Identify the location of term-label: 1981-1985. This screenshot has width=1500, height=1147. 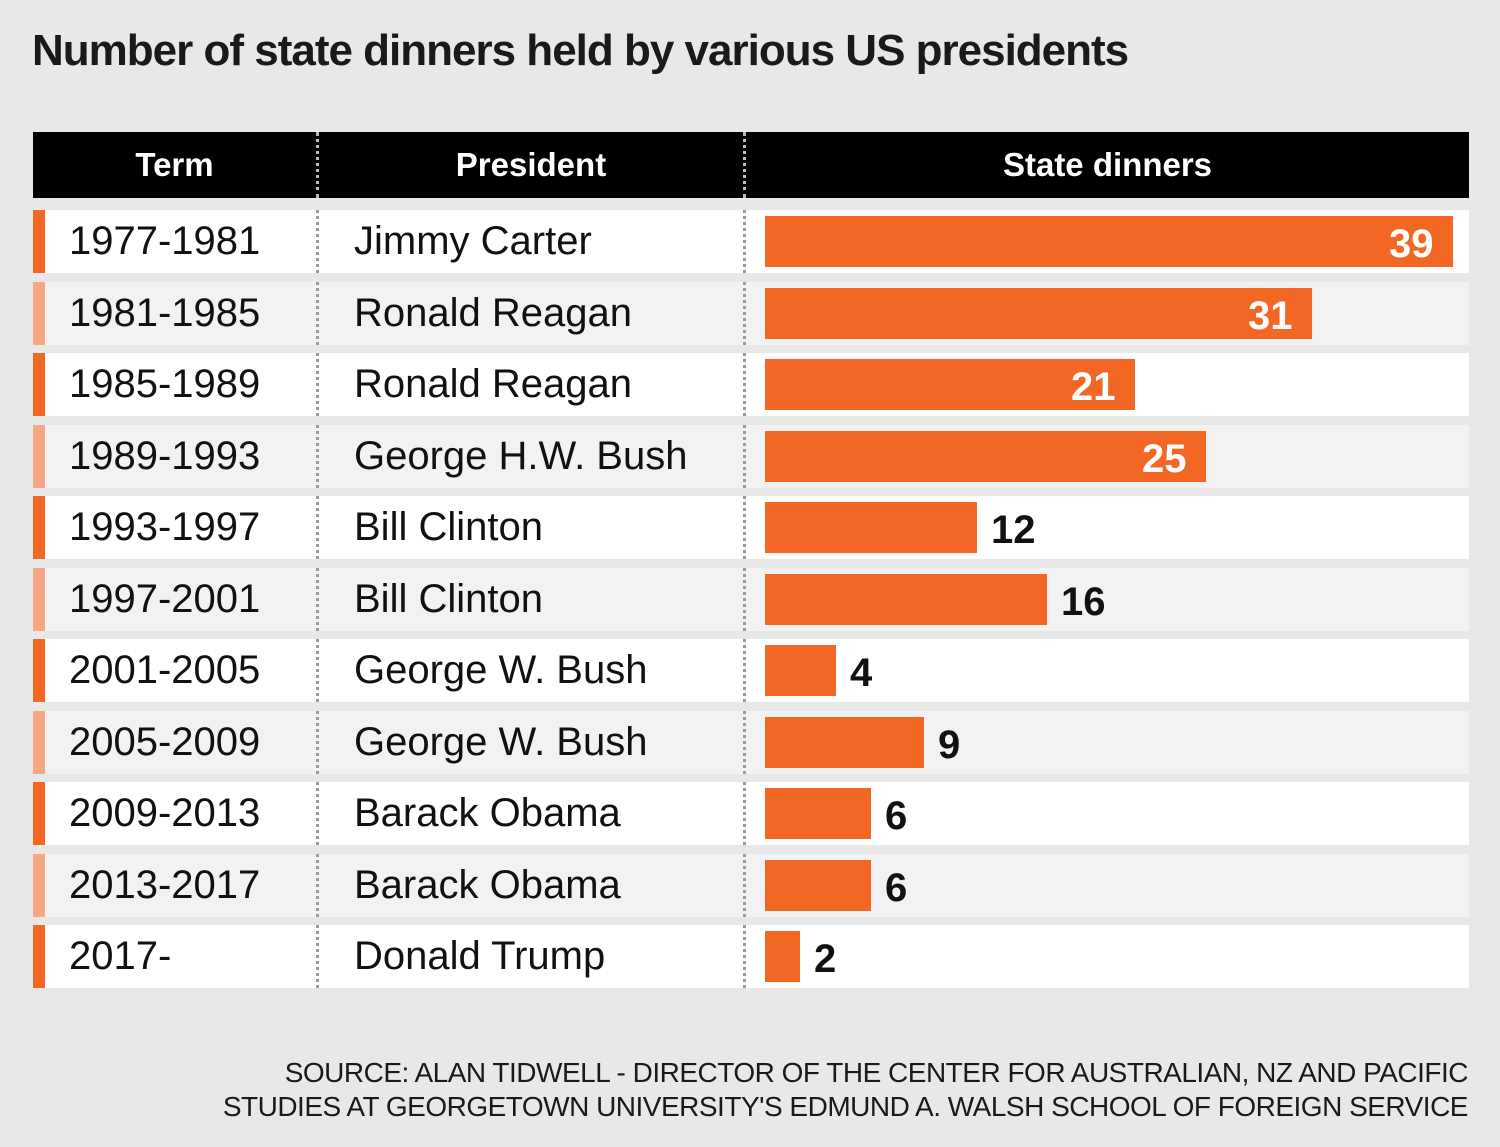
(165, 312).